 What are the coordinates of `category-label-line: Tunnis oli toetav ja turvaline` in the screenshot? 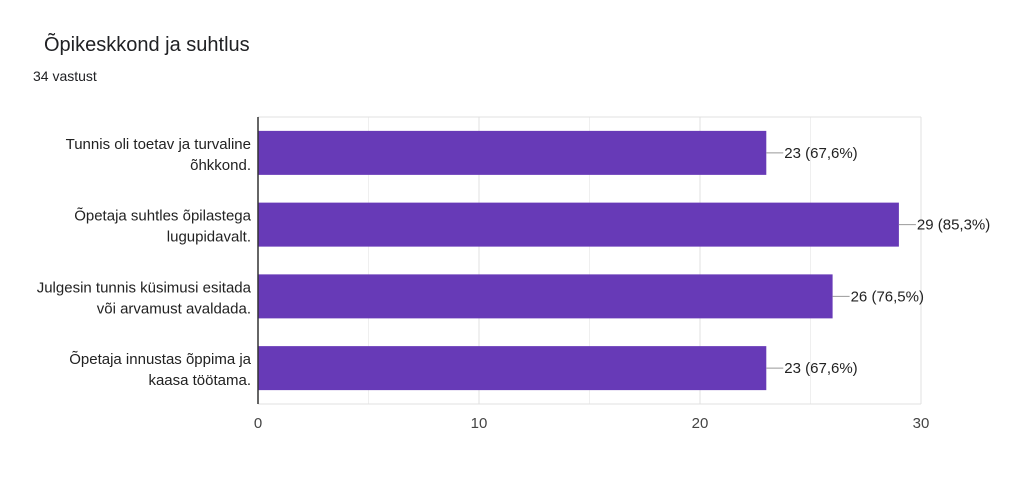 It's located at (158, 144).